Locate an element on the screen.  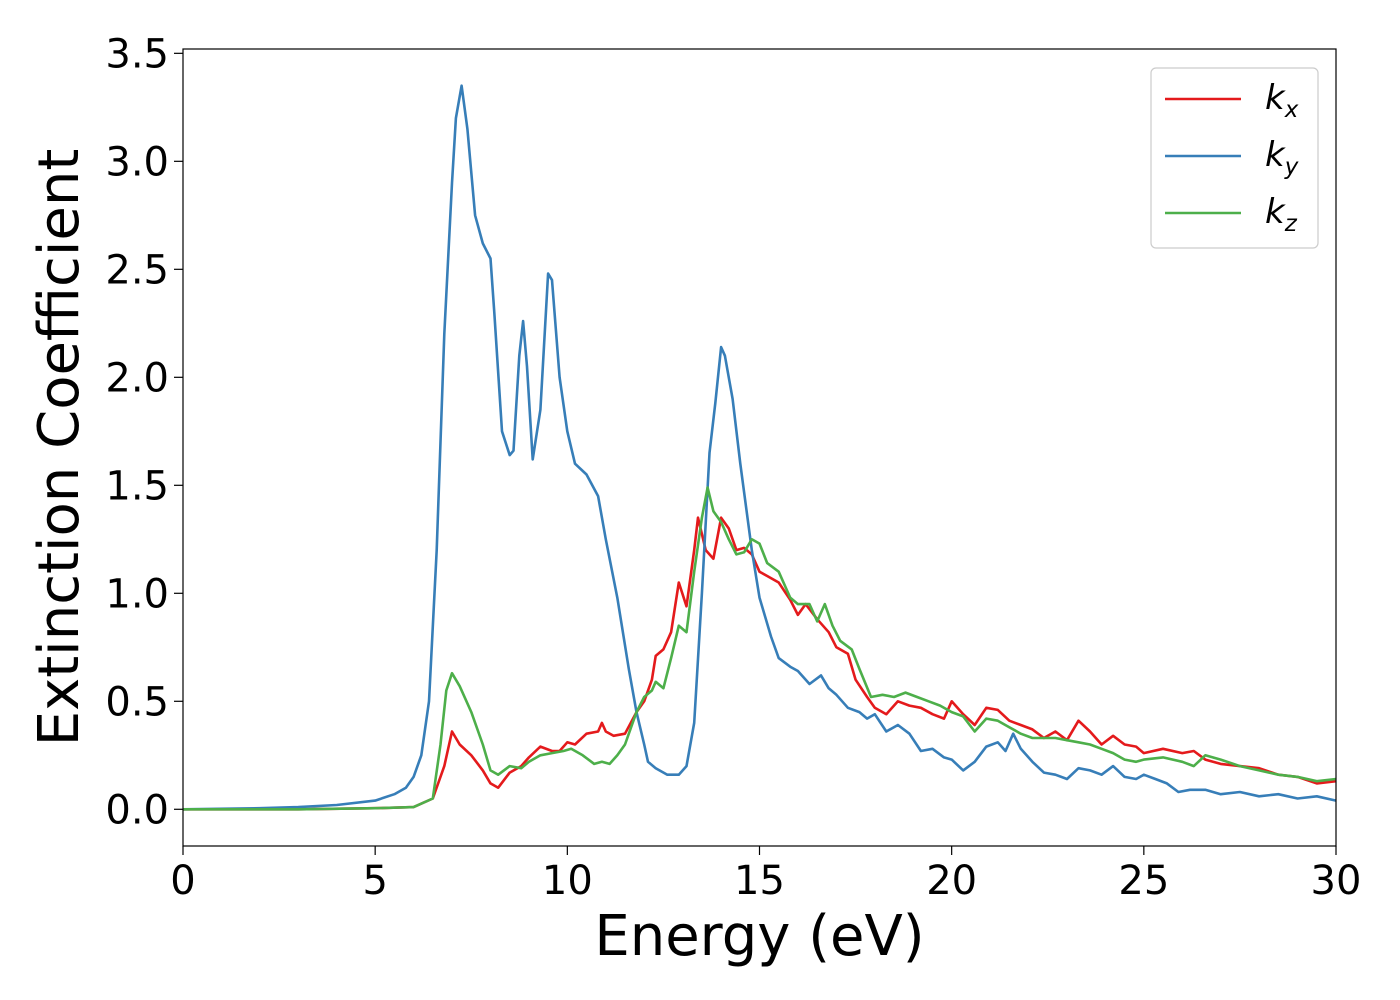
y-tick-label: 1.5 is located at coordinates (137, 486).